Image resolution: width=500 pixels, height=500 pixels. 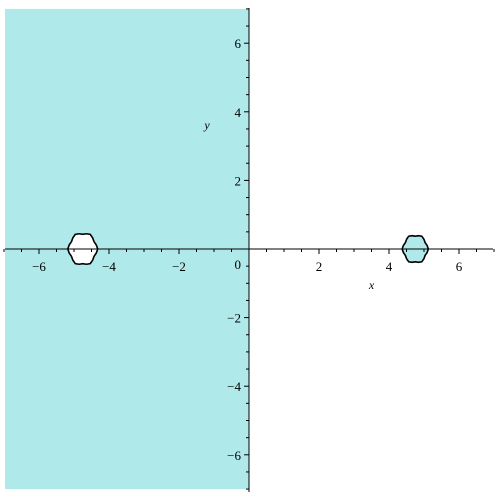 What do you see at coordinates (206, 125) in the screenshot?
I see `y-axis-label: y` at bounding box center [206, 125].